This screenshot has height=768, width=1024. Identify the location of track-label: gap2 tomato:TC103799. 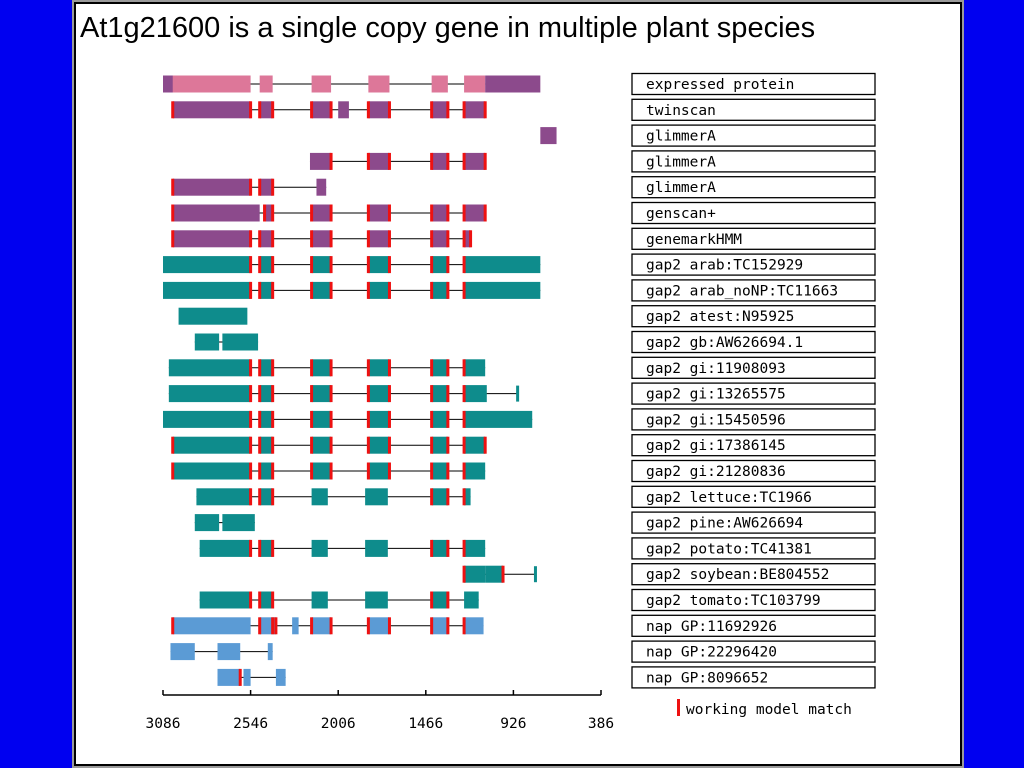
(733, 601).